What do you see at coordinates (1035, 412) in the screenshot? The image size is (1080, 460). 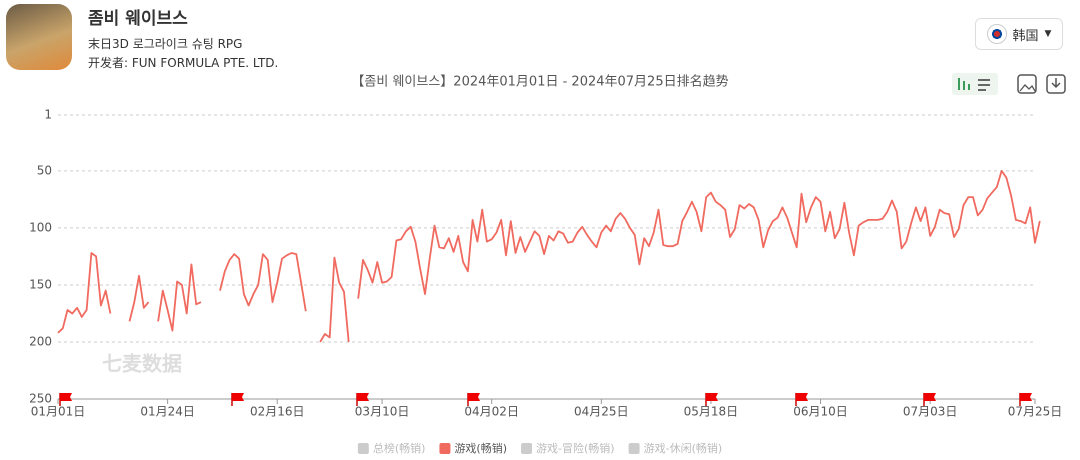 I see `x-tick-label: 07月25日` at bounding box center [1035, 412].